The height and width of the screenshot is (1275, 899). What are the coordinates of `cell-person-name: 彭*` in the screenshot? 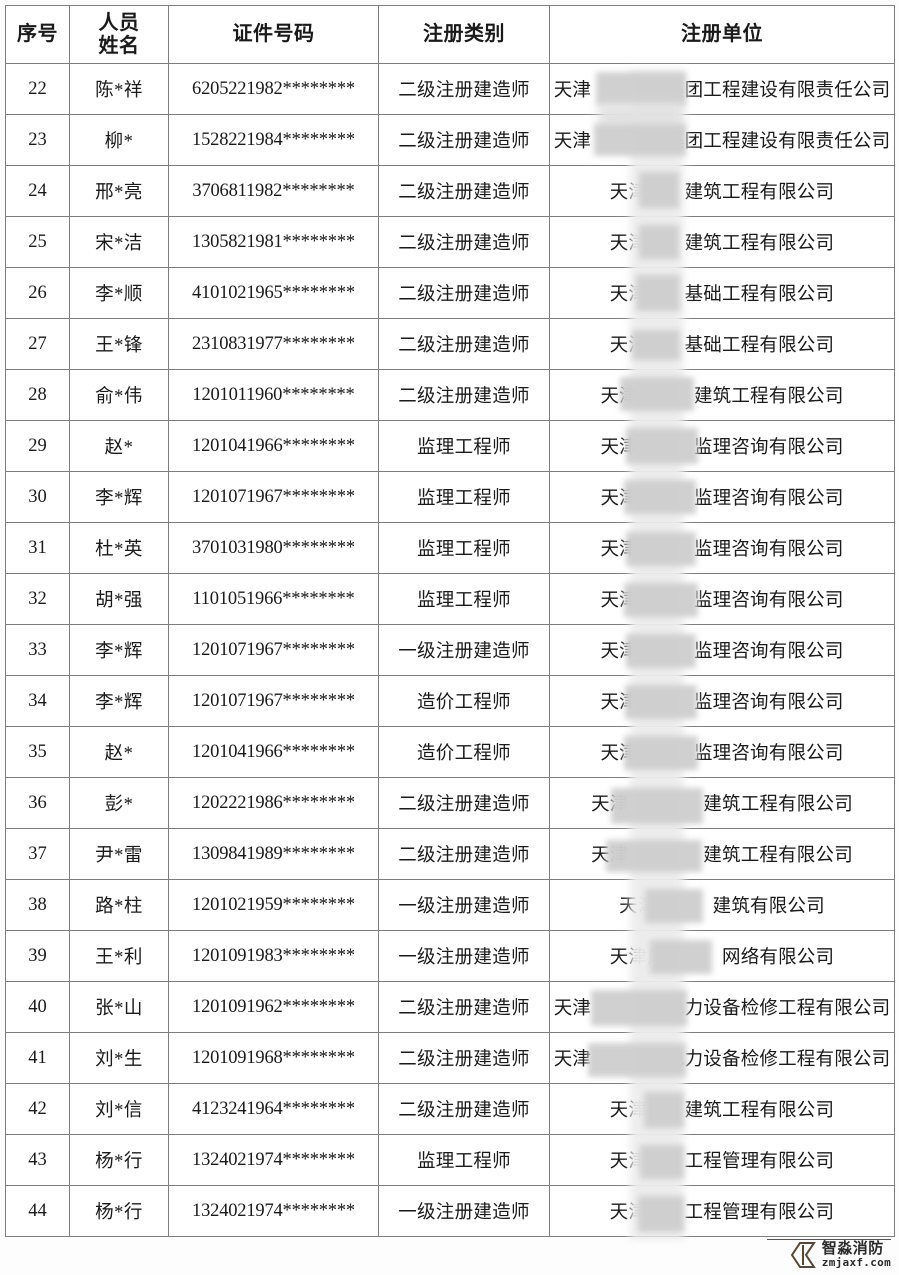 It's located at (119, 803).